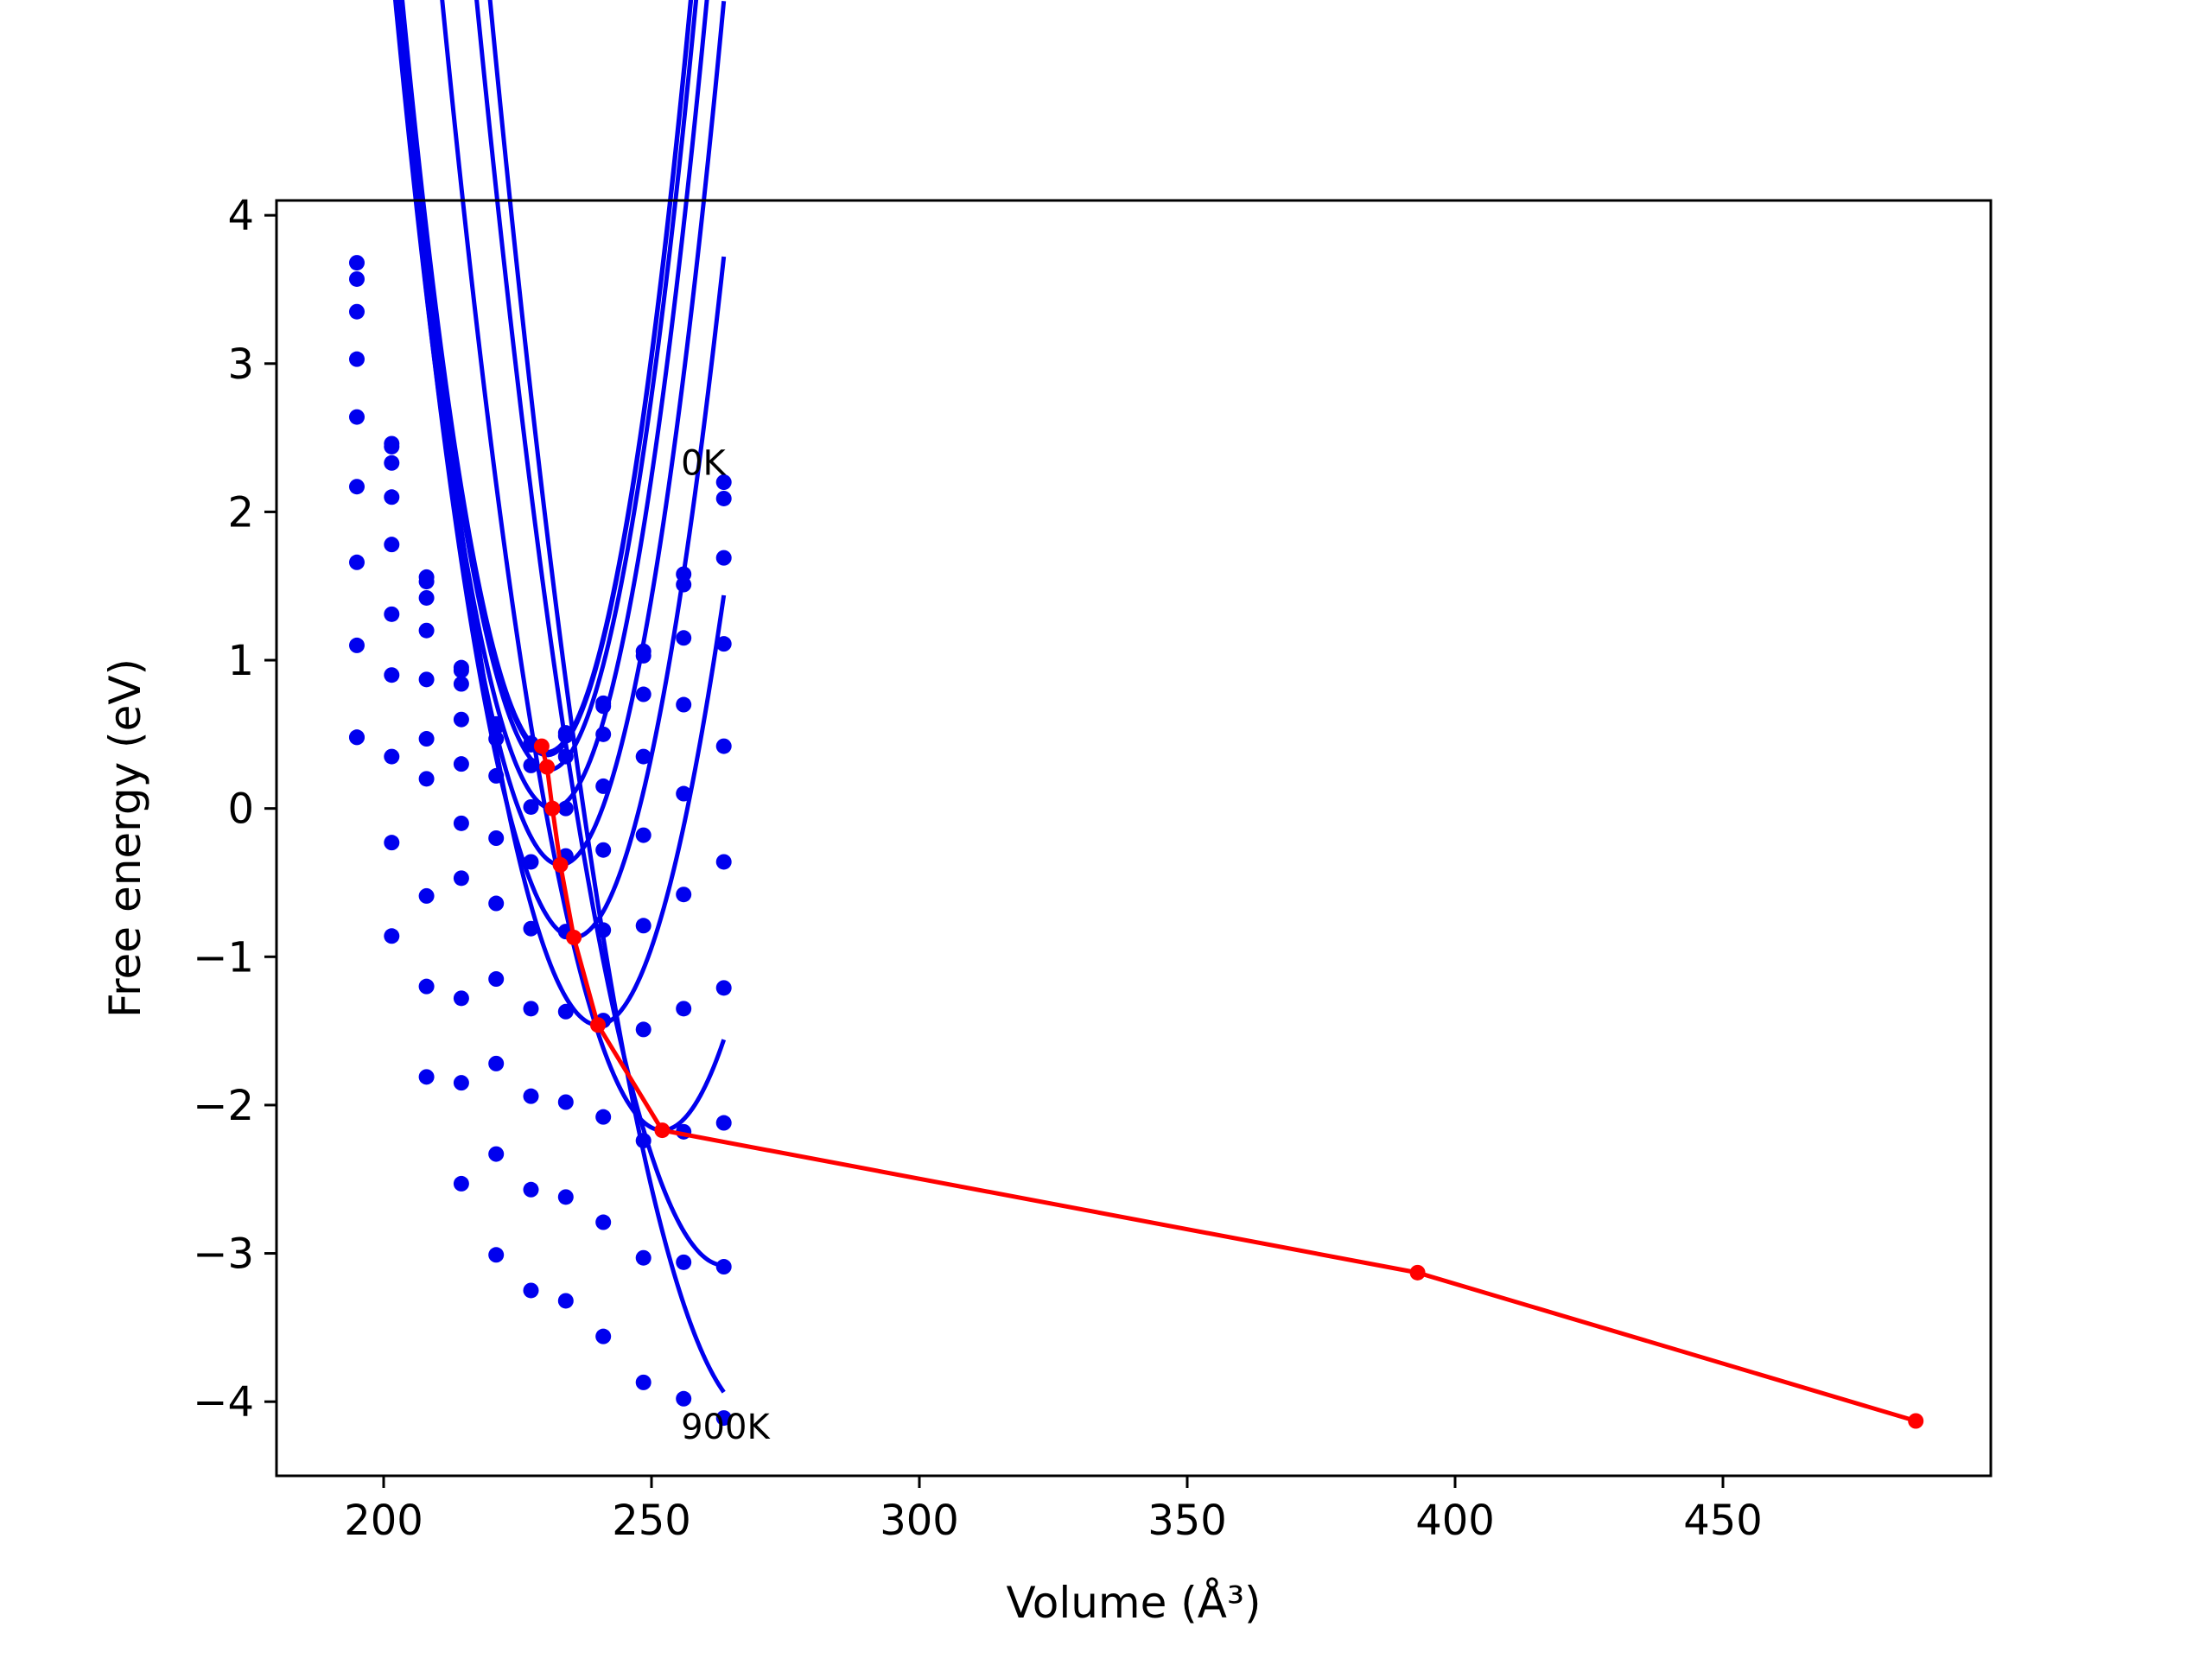 The height and width of the screenshot is (1659, 2212). I want to click on annotation-1: 900K, so click(726, 1427).